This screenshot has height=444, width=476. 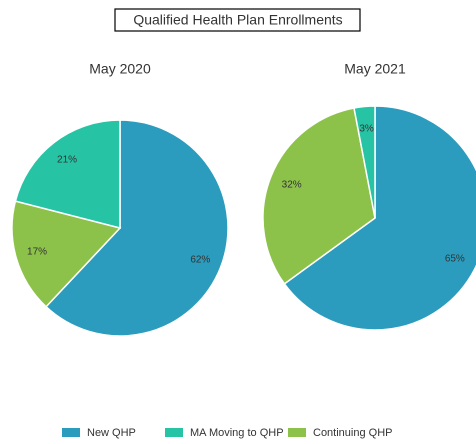 I want to click on slice-label: 3%, so click(x=366, y=128).